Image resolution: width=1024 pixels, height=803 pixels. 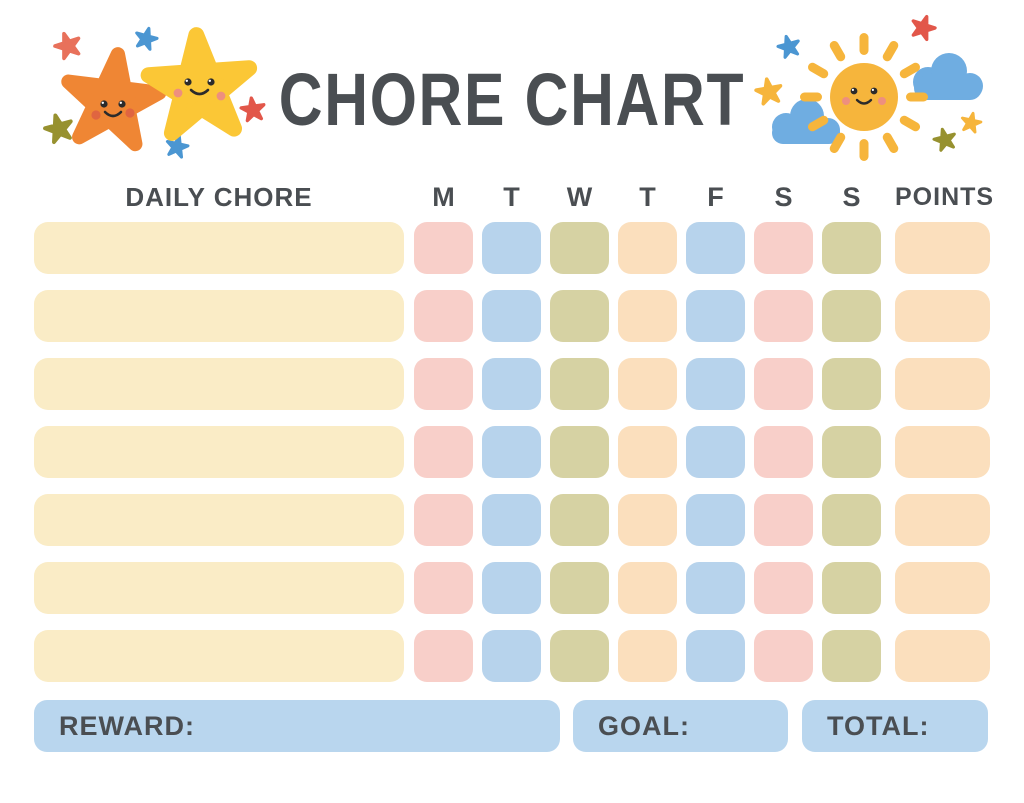 I want to click on footer-row: REWARD: GOAL: TOTAL:, so click(x=511, y=726).